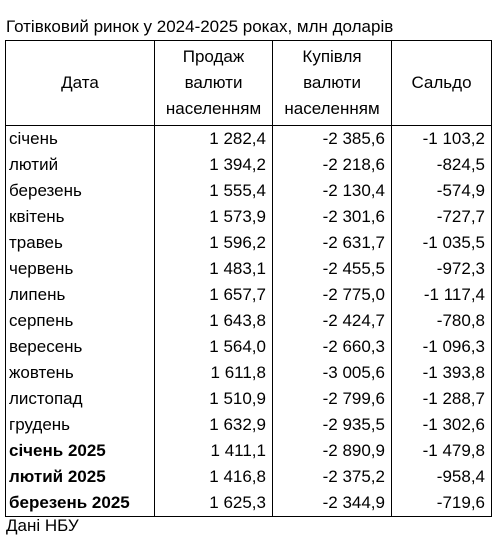 The height and width of the screenshot is (541, 502). What do you see at coordinates (213, 295) in the screenshot?
I see `sale-cell: 1 657,7` at bounding box center [213, 295].